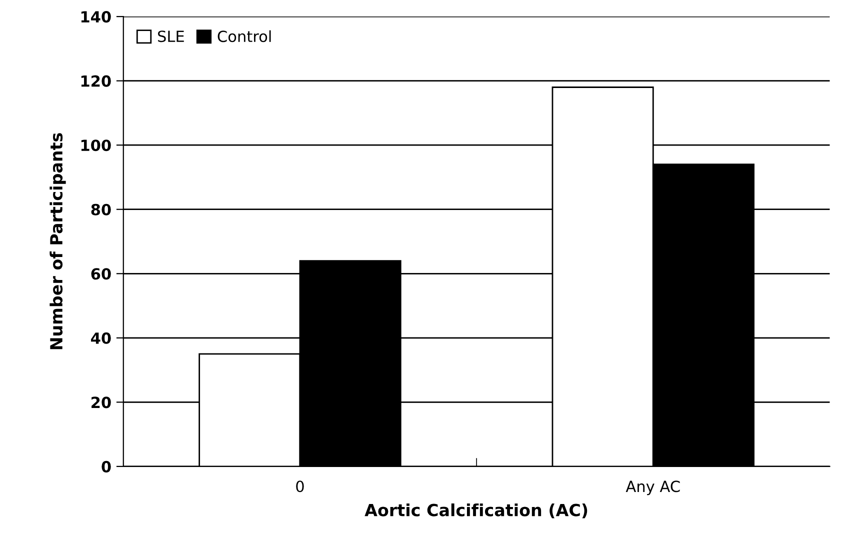 The height and width of the screenshot is (552, 851). What do you see at coordinates (58, 241) in the screenshot?
I see `y-axis-title: Number of Participants` at bounding box center [58, 241].